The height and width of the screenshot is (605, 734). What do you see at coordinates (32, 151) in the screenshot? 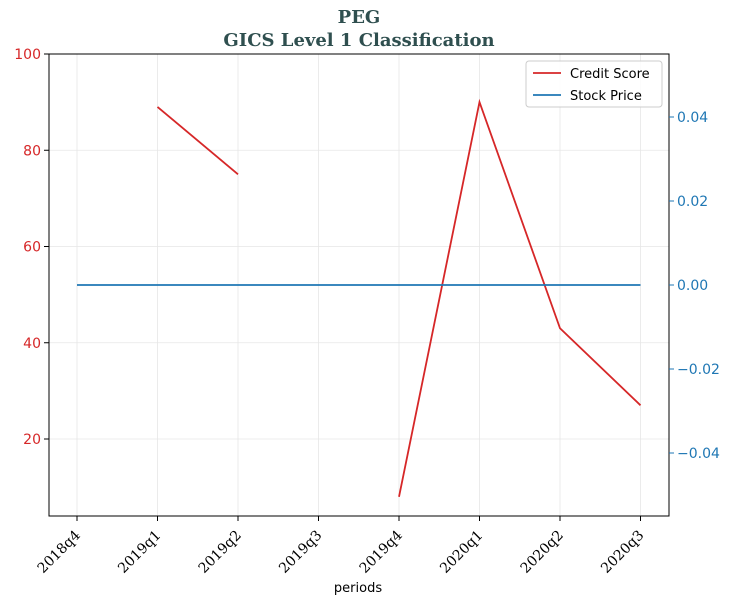
I see `left-tick-label: 80` at bounding box center [32, 151].